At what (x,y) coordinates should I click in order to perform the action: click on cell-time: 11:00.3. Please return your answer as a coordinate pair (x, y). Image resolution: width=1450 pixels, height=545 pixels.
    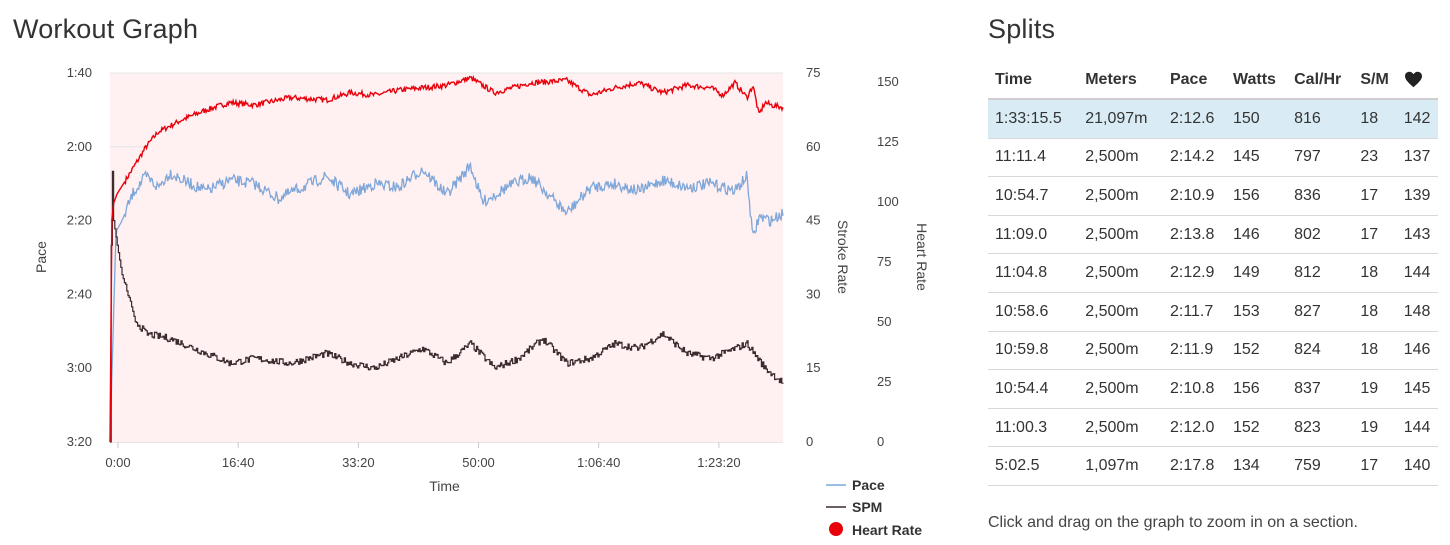
    Looking at the image, I should click on (1033, 428).